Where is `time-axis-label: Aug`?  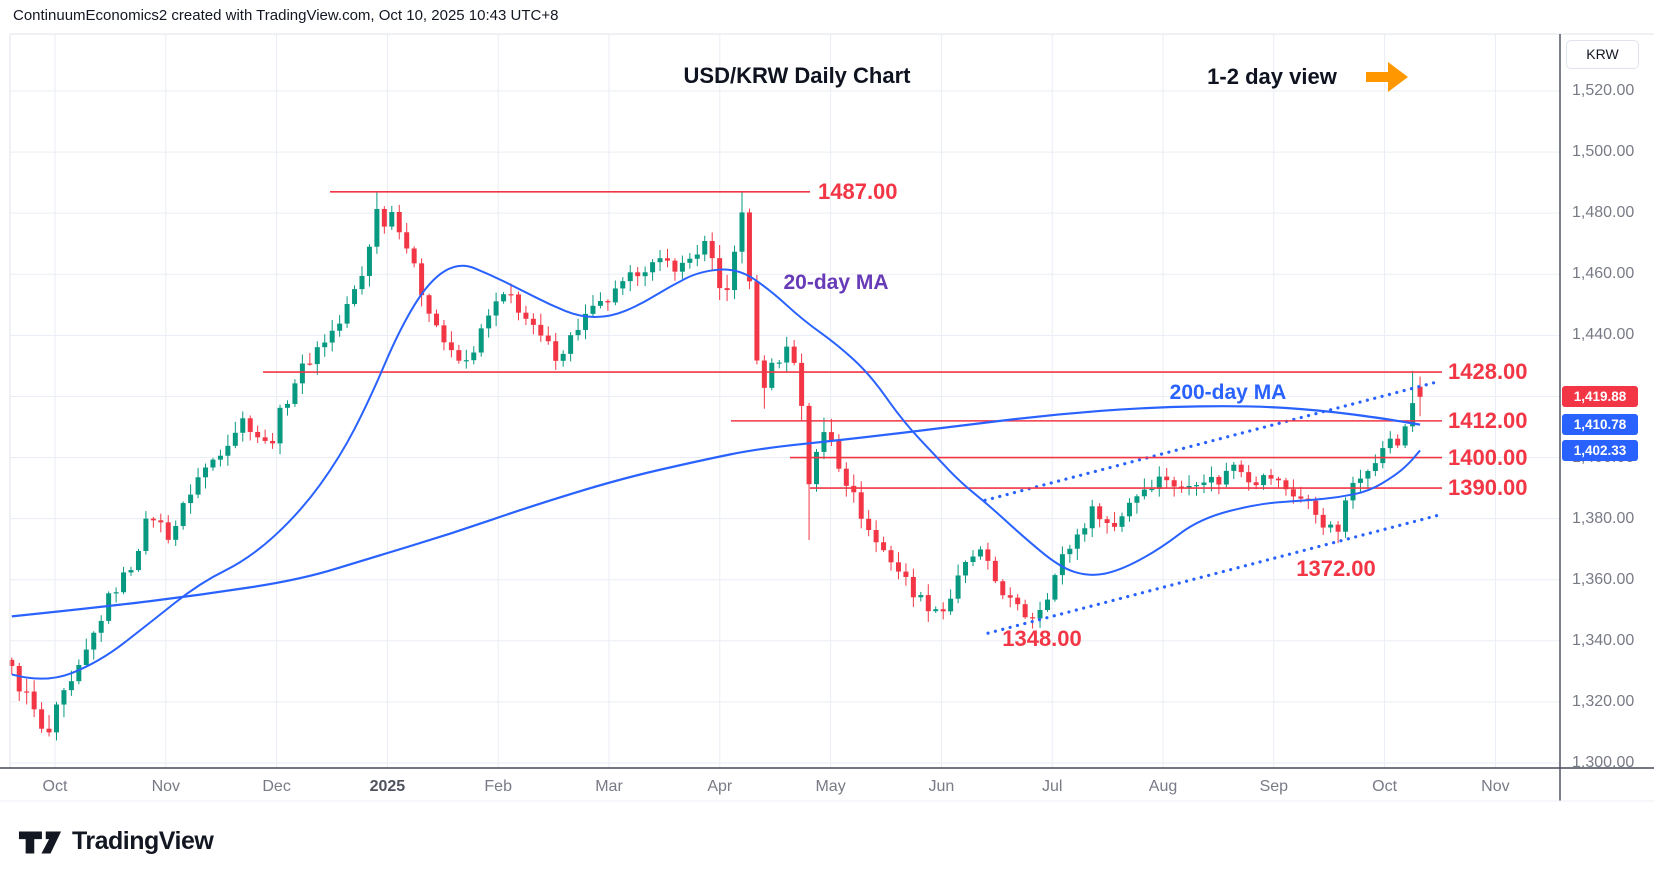 time-axis-label: Aug is located at coordinates (1163, 786).